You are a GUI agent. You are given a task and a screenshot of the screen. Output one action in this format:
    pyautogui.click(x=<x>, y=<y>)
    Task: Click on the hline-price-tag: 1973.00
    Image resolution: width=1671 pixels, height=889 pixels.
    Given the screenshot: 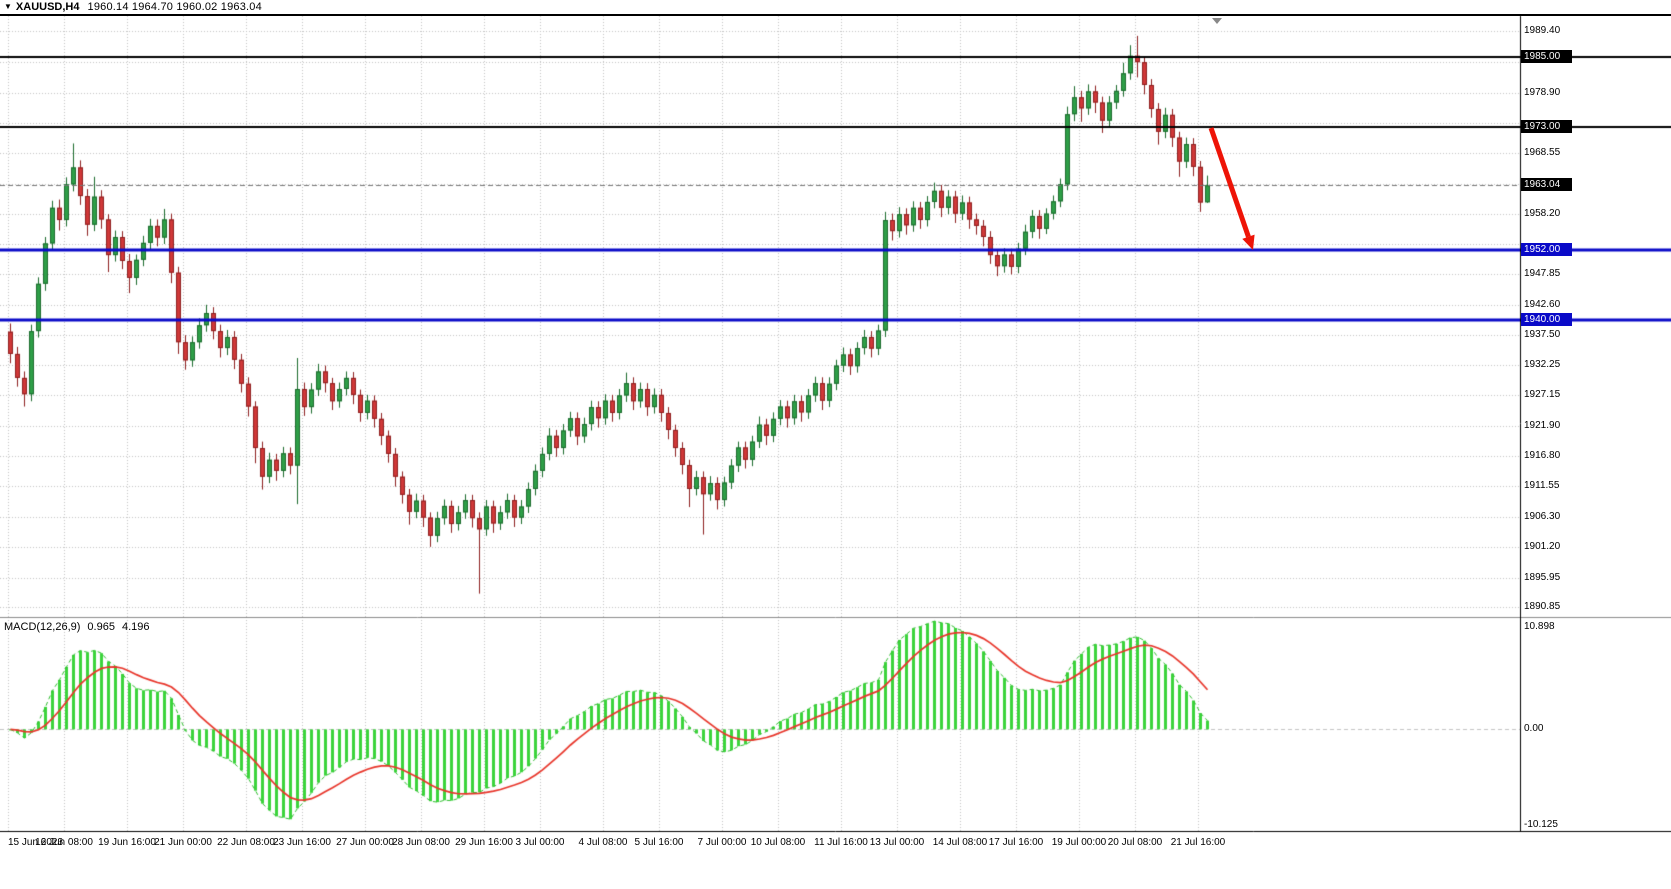 What is the action you would take?
    pyautogui.click(x=1546, y=127)
    